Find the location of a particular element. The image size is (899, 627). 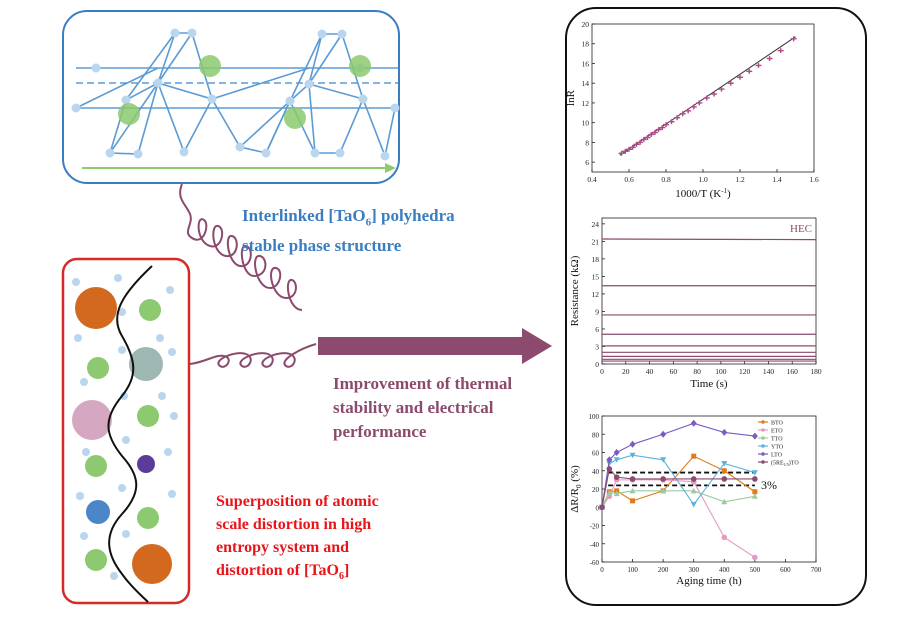

plot-area is located at coordinates (709, 489).